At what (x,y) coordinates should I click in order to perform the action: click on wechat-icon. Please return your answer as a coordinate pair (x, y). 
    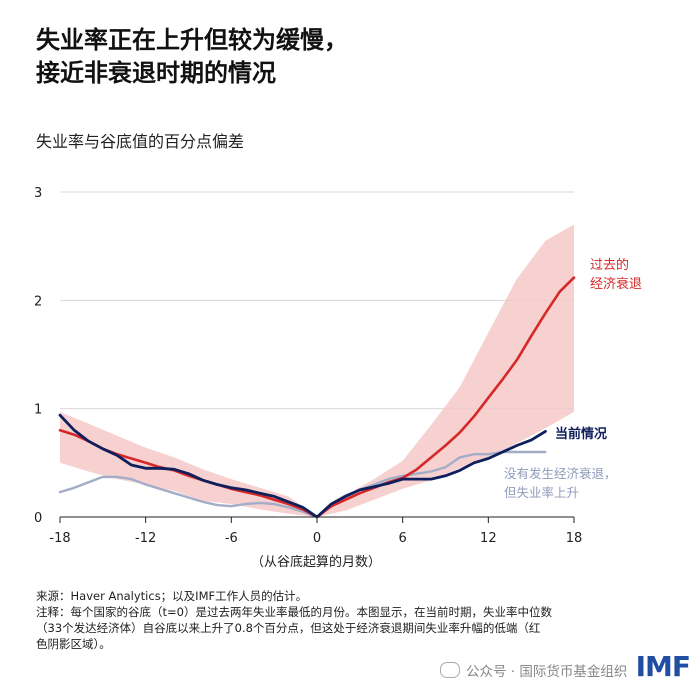
    Looking at the image, I should click on (450, 670).